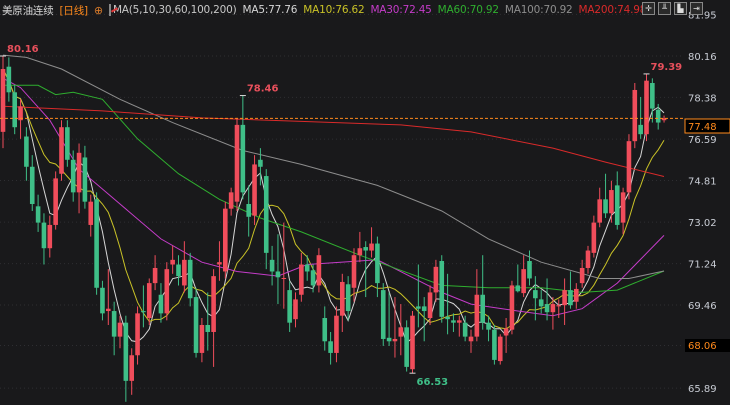 This screenshot has height=405, width=730. I want to click on ma10-value: MA10:76.62, so click(334, 10).